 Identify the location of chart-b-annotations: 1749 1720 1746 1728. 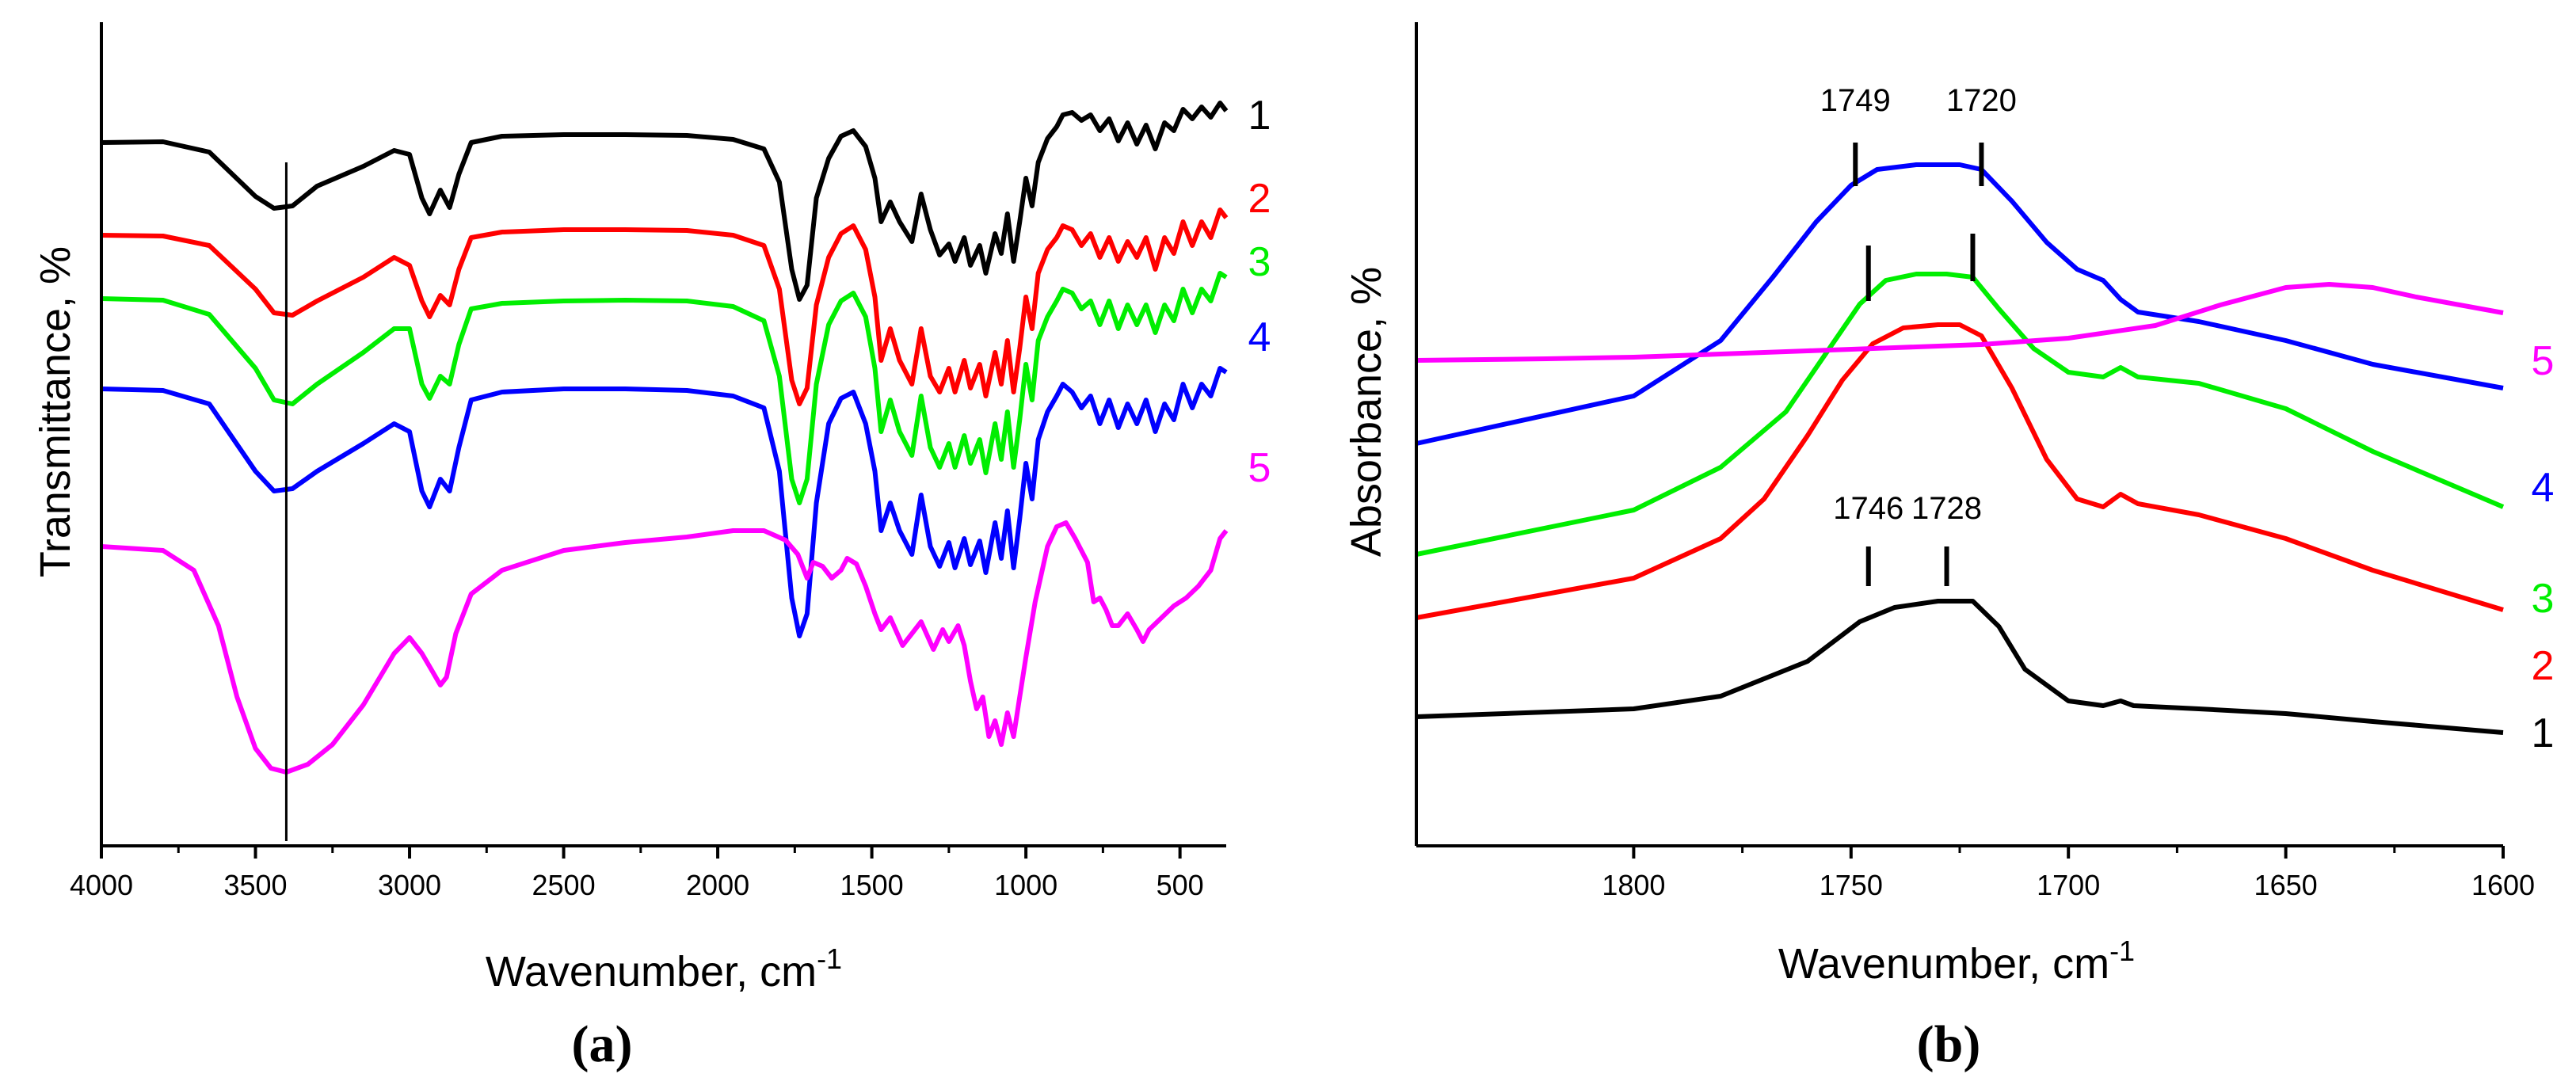
(1918, 334).